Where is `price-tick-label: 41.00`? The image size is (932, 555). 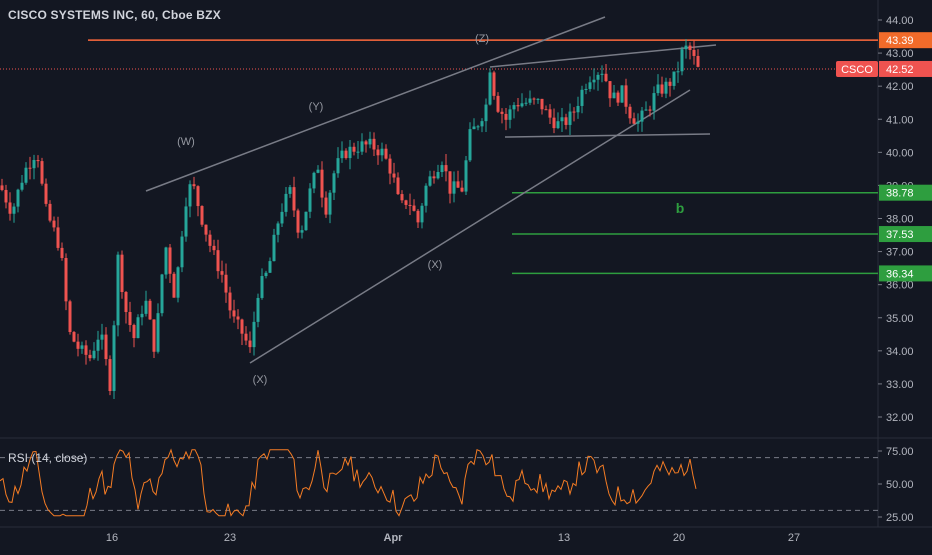 price-tick-label: 41.00 is located at coordinates (900, 120).